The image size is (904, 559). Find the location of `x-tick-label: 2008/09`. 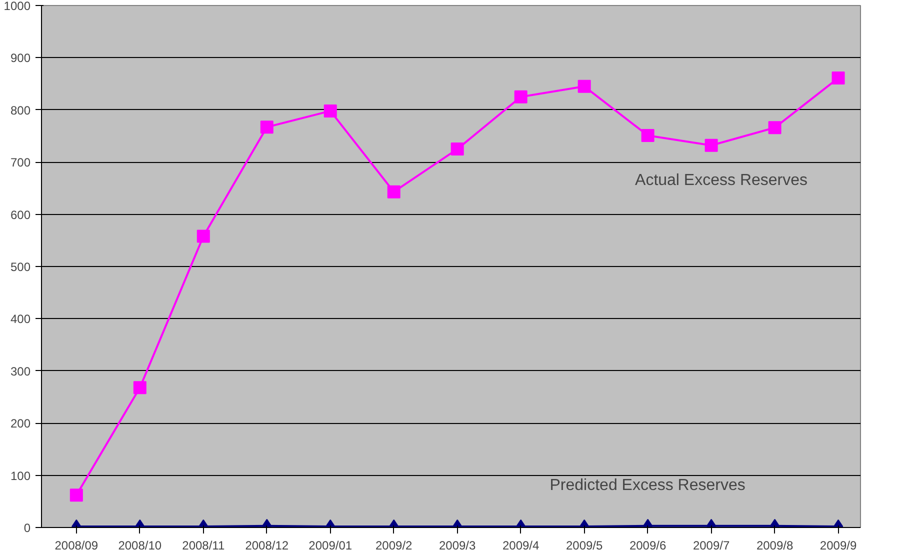

x-tick-label: 2008/09 is located at coordinates (76, 545).